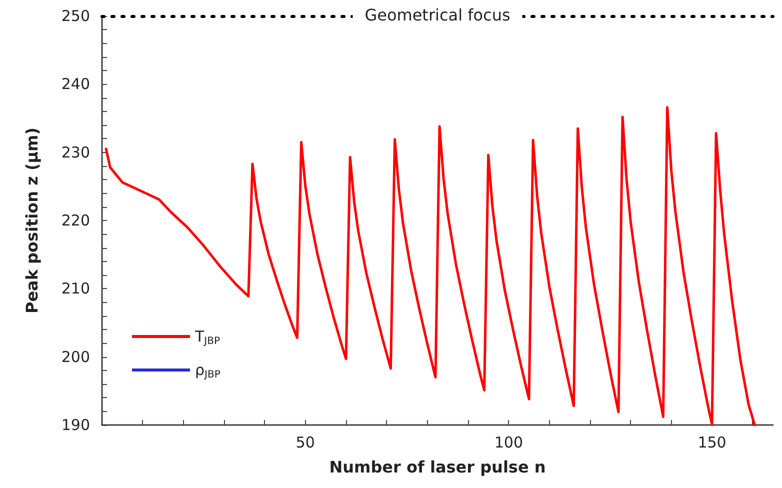 This screenshot has height=488, width=782. I want to click on y-tick-label: 210, so click(75, 289).